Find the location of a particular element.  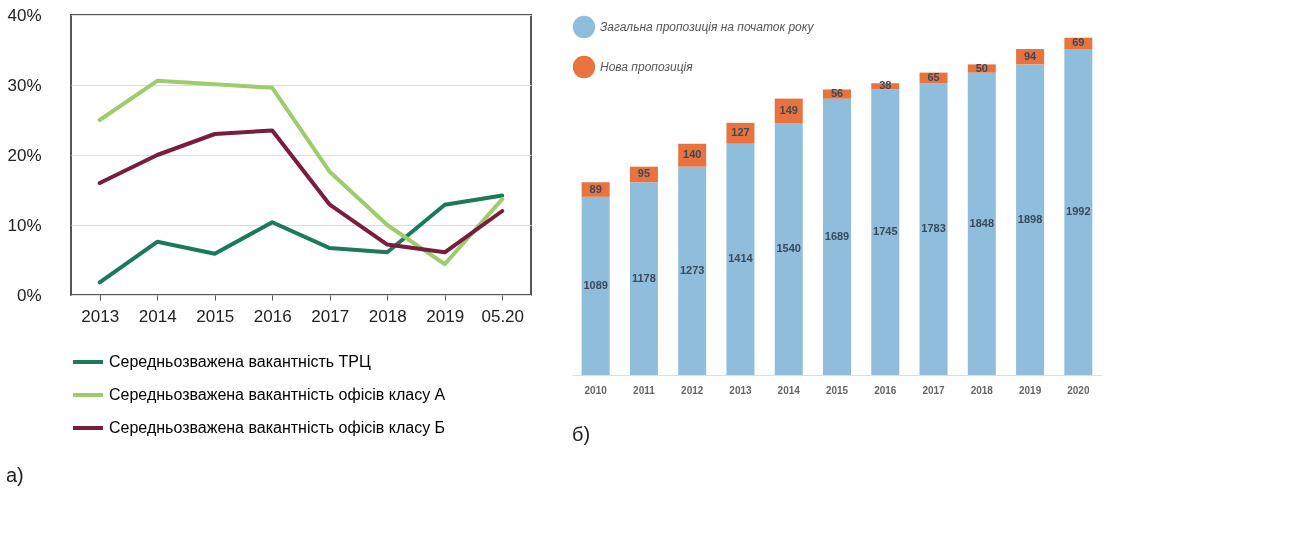

data-label: 1540 is located at coordinates (788, 248).